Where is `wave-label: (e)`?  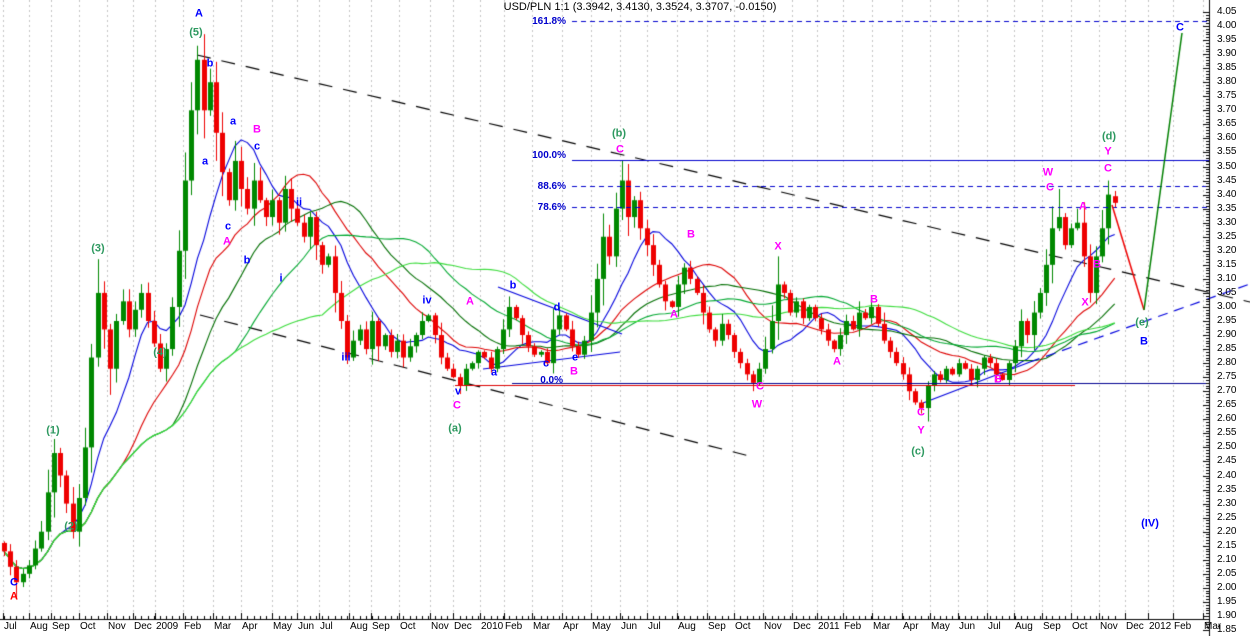 wave-label: (e) is located at coordinates (1142, 322).